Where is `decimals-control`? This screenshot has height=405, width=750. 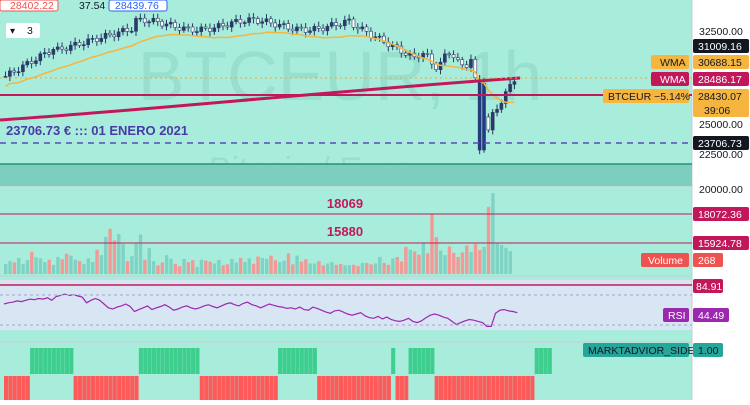 decimals-control is located at coordinates (23, 30).